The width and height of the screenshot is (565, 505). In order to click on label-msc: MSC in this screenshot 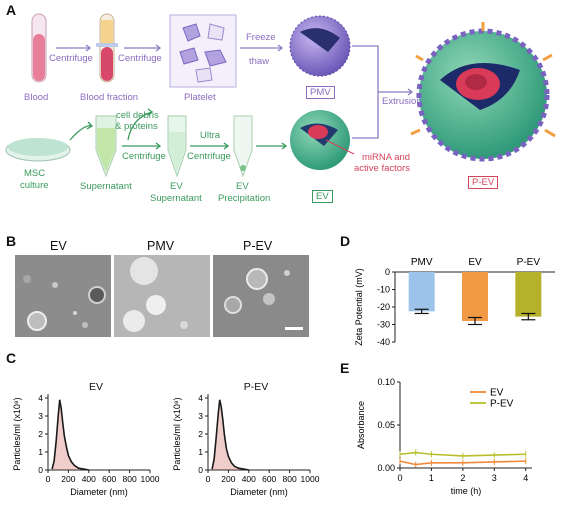, I will do `click(35, 173)`.